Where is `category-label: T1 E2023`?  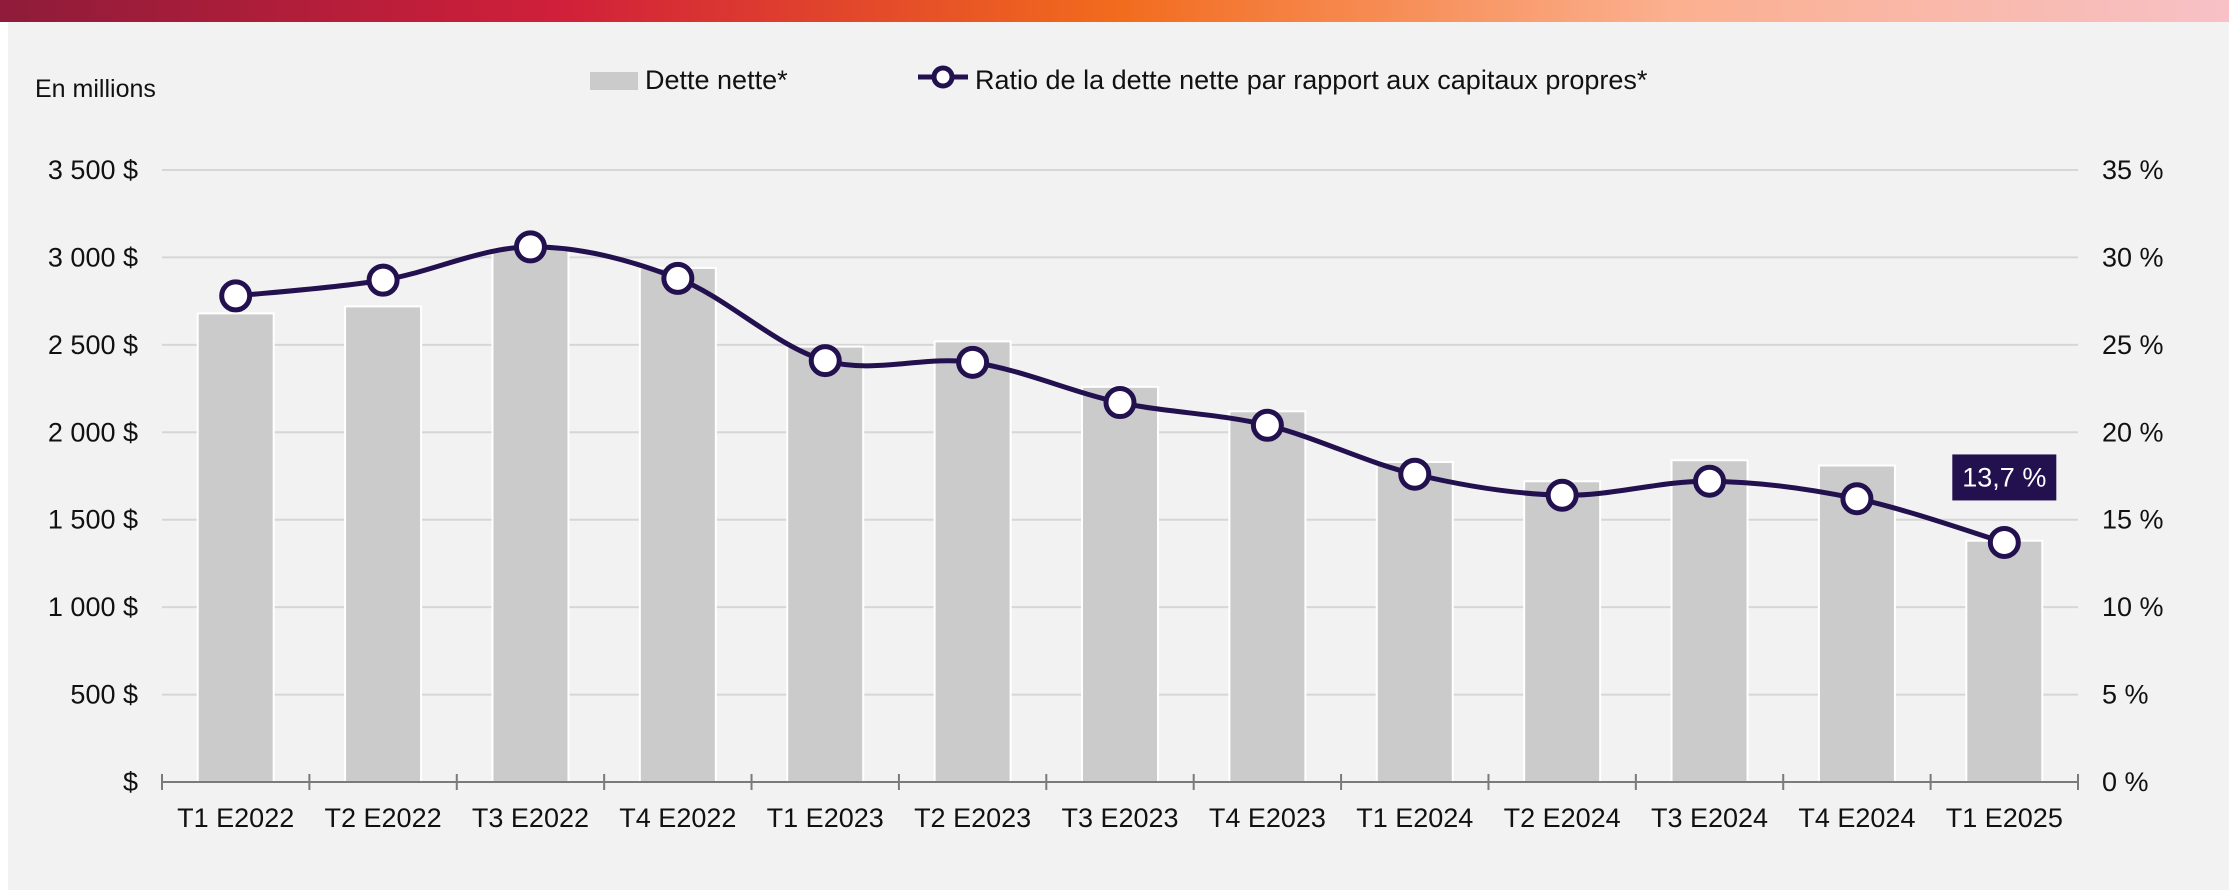 category-label: T1 E2023 is located at coordinates (825, 818).